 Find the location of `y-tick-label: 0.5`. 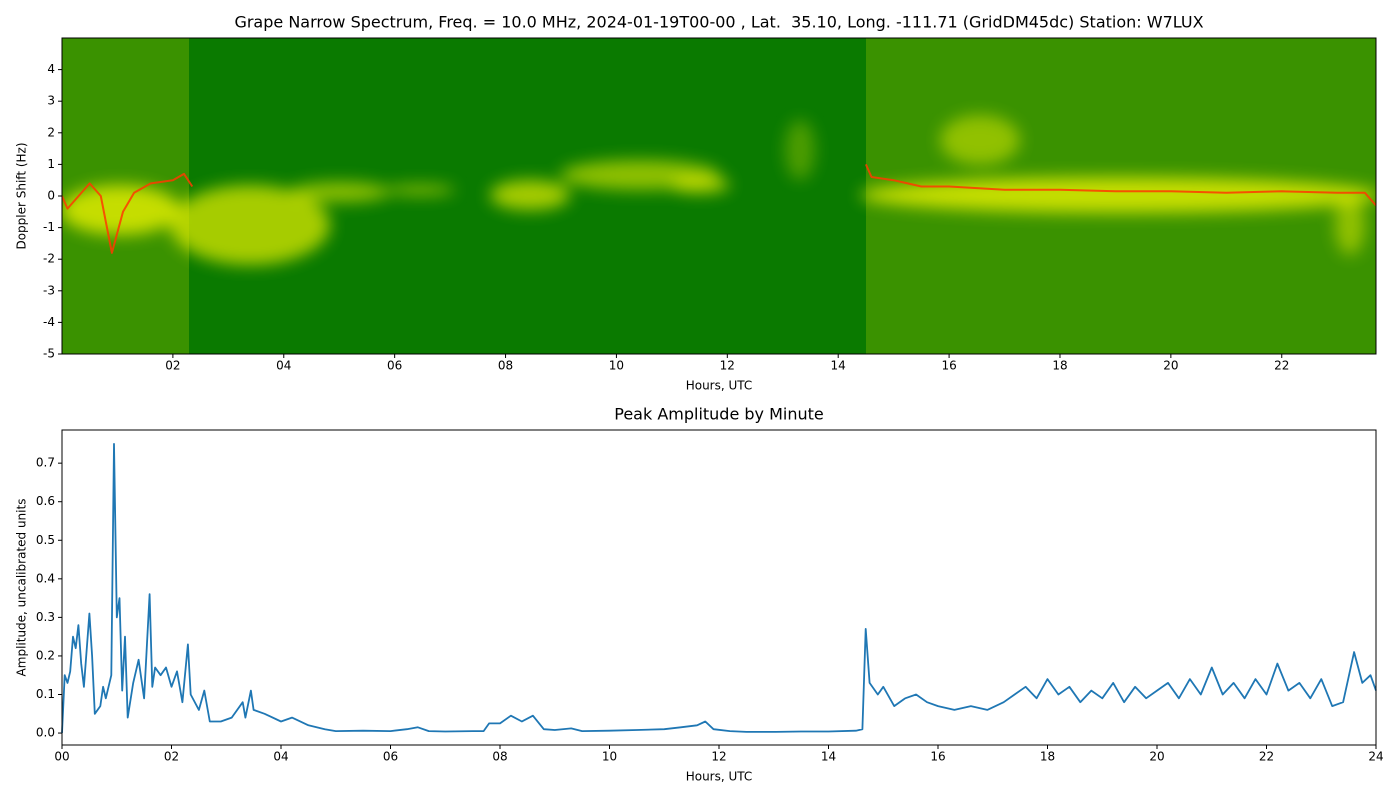

y-tick-label: 0.5 is located at coordinates (45, 540).